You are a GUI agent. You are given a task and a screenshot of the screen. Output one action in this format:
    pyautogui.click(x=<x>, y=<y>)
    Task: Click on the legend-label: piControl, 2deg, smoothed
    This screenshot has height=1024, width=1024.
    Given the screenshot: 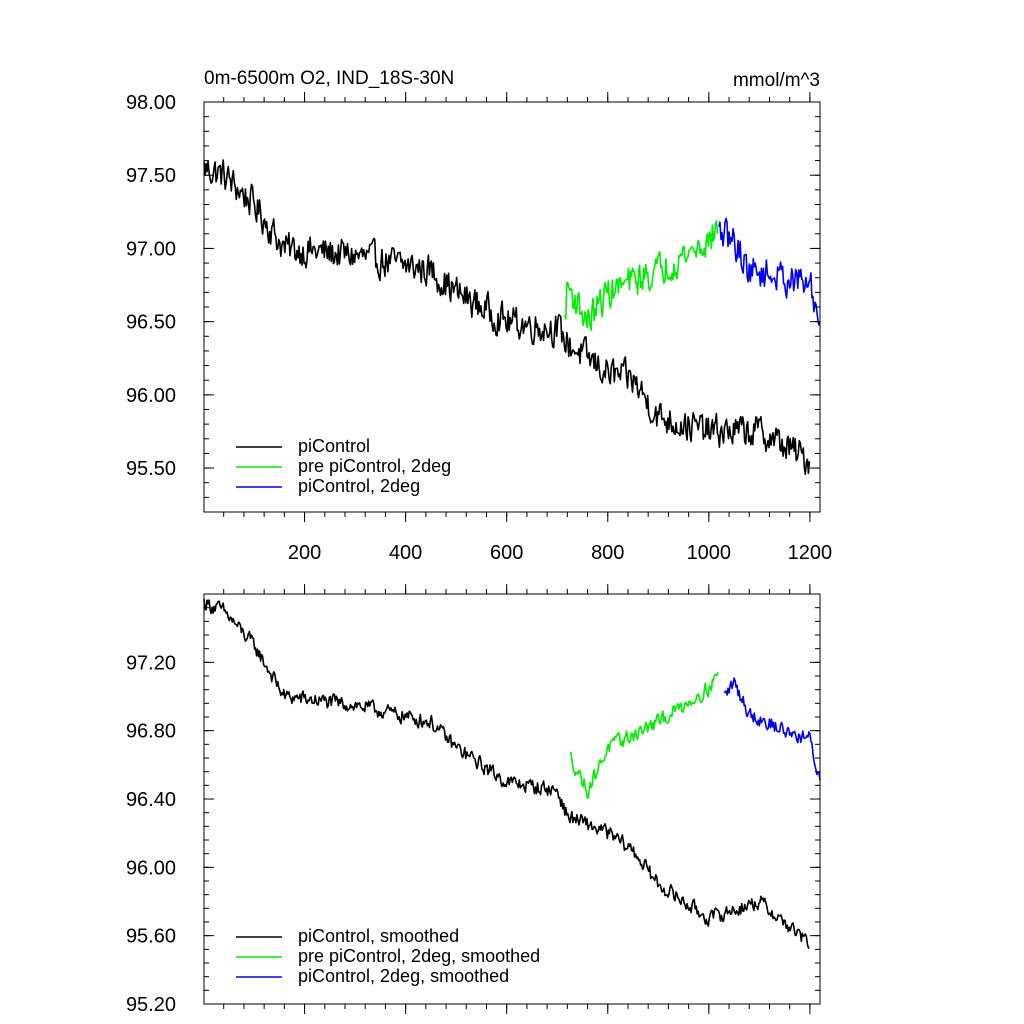 What is the action you would take?
    pyautogui.click(x=403, y=976)
    